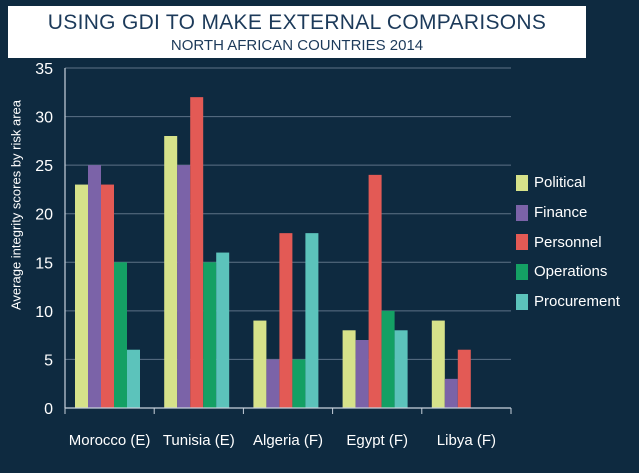  What do you see at coordinates (44, 312) in the screenshot?
I see `y-tick-label: 10` at bounding box center [44, 312].